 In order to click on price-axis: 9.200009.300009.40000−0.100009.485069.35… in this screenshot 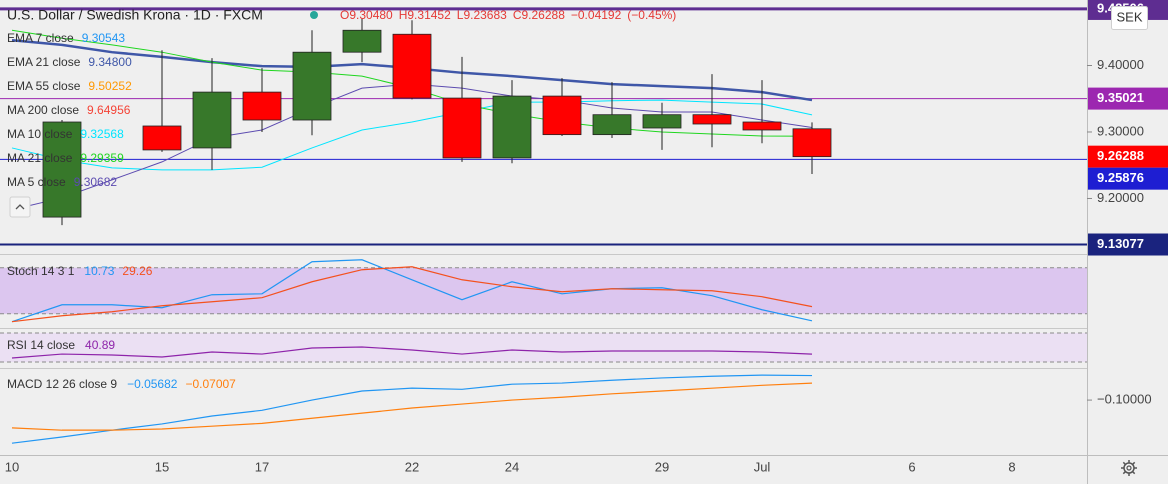, I will do `click(1127, 203)`.